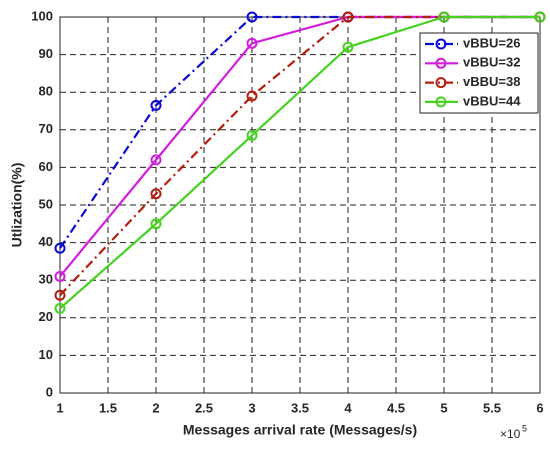  Describe the element at coordinates (251, 407) in the screenshot. I see `x-tick-label: 3` at that location.